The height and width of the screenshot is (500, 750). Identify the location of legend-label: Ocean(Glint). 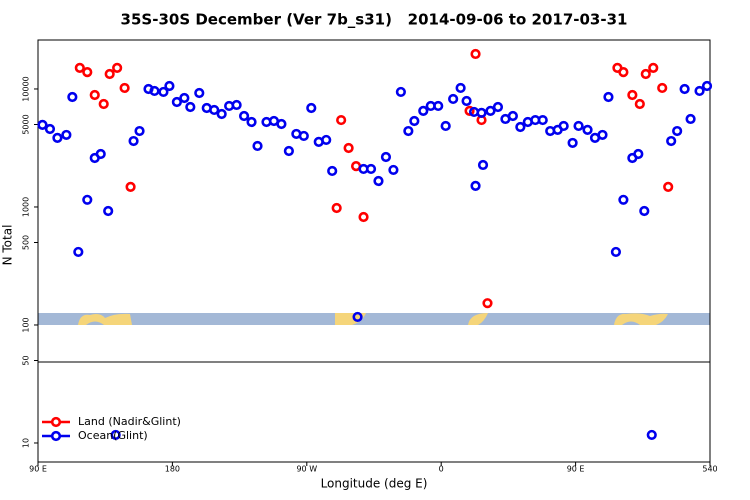
(113, 435).